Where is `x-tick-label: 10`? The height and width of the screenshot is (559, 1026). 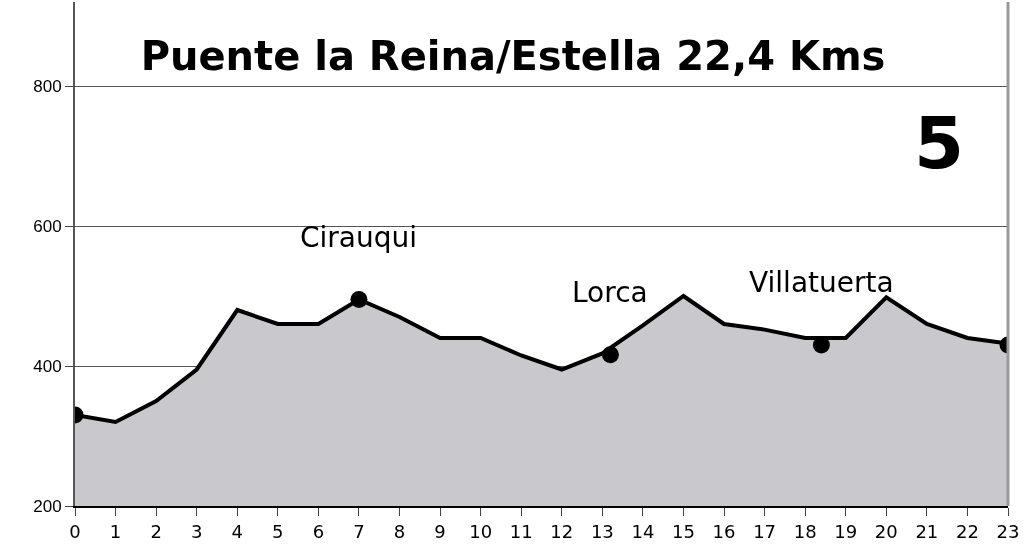
x-tick-label: 10 is located at coordinates (481, 531).